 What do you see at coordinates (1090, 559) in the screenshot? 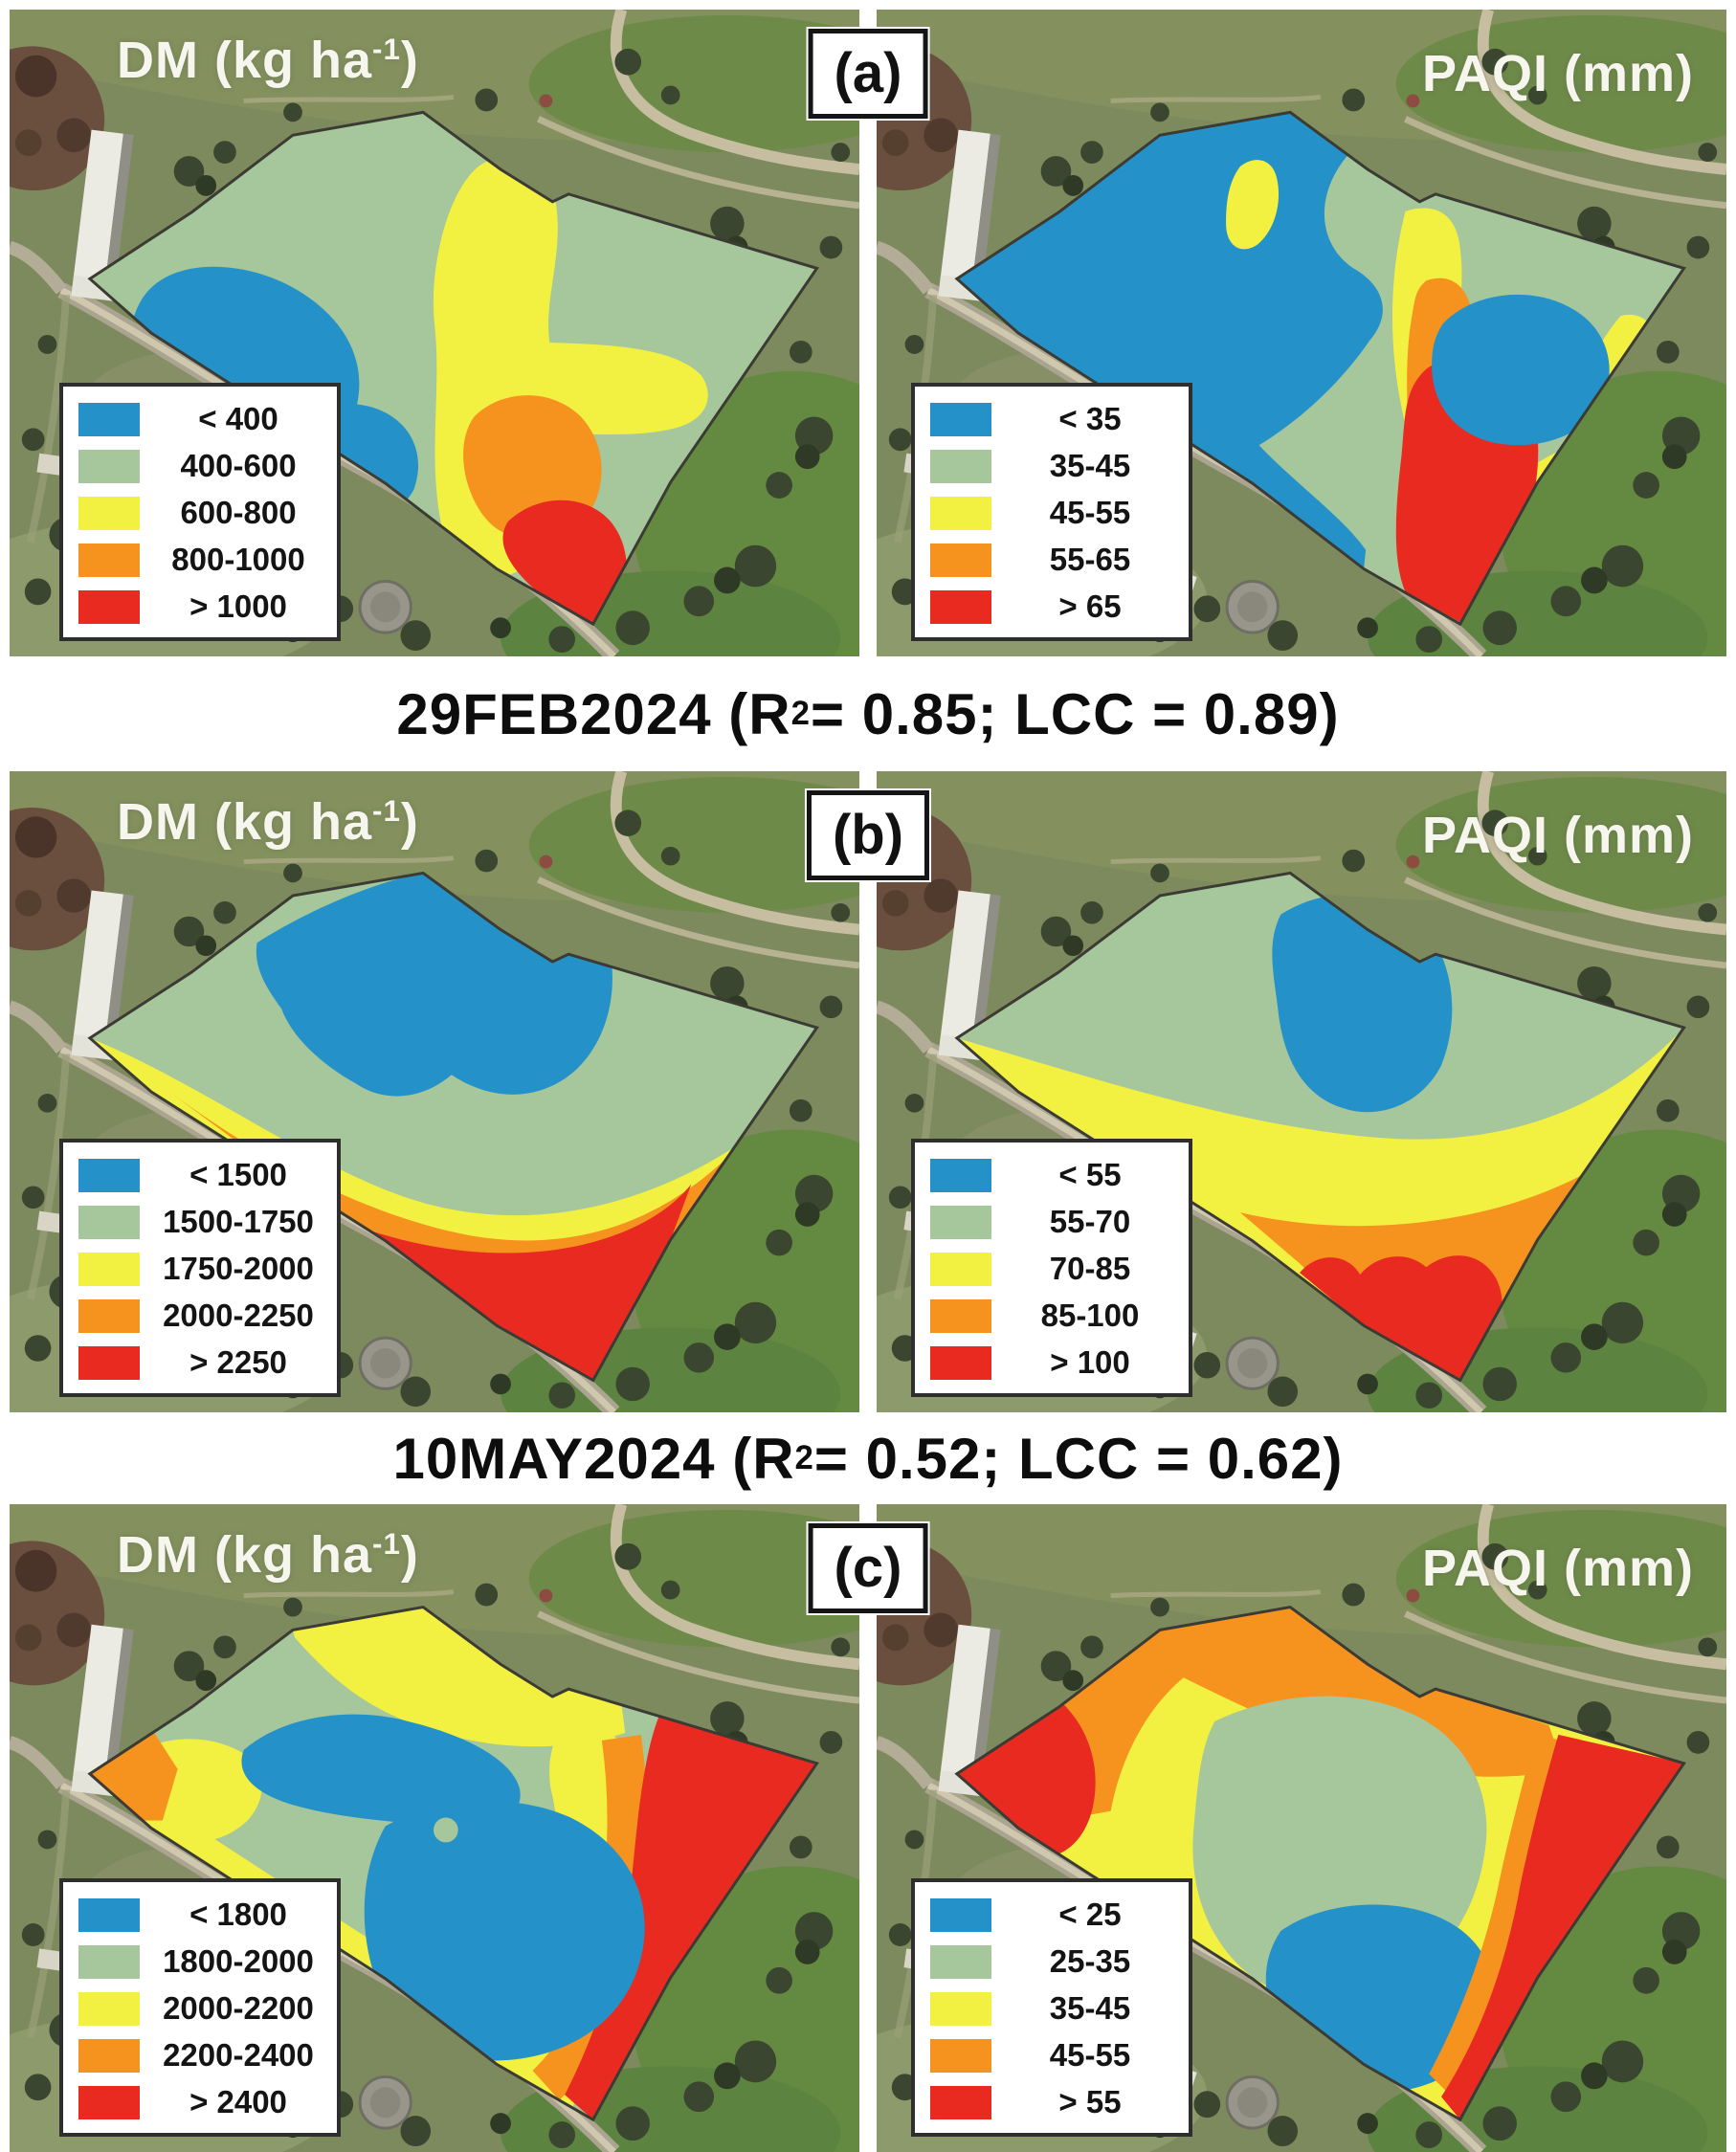
I see `legend-label: 55-65` at bounding box center [1090, 559].